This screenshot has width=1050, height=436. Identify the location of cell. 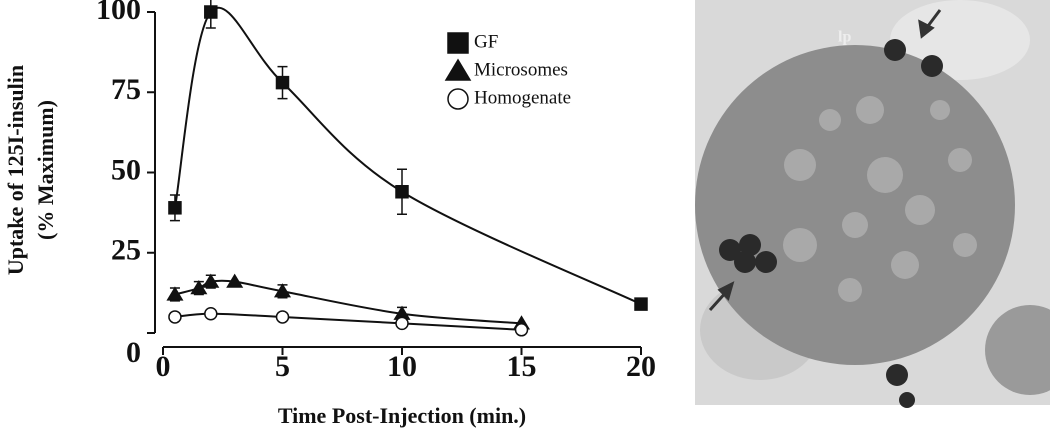
(1017, 350).